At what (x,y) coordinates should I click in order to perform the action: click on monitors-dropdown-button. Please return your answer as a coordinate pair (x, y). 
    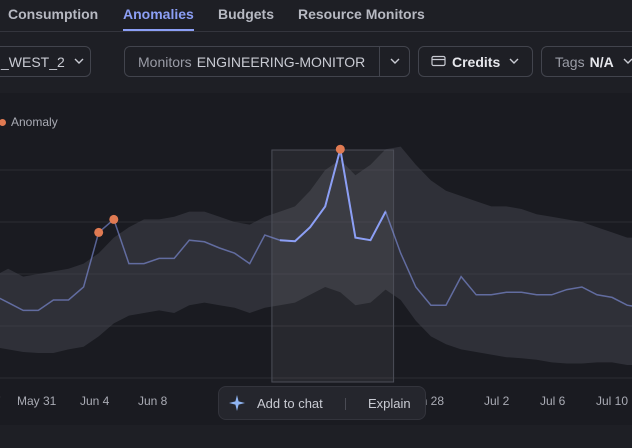
    Looking at the image, I should click on (394, 61).